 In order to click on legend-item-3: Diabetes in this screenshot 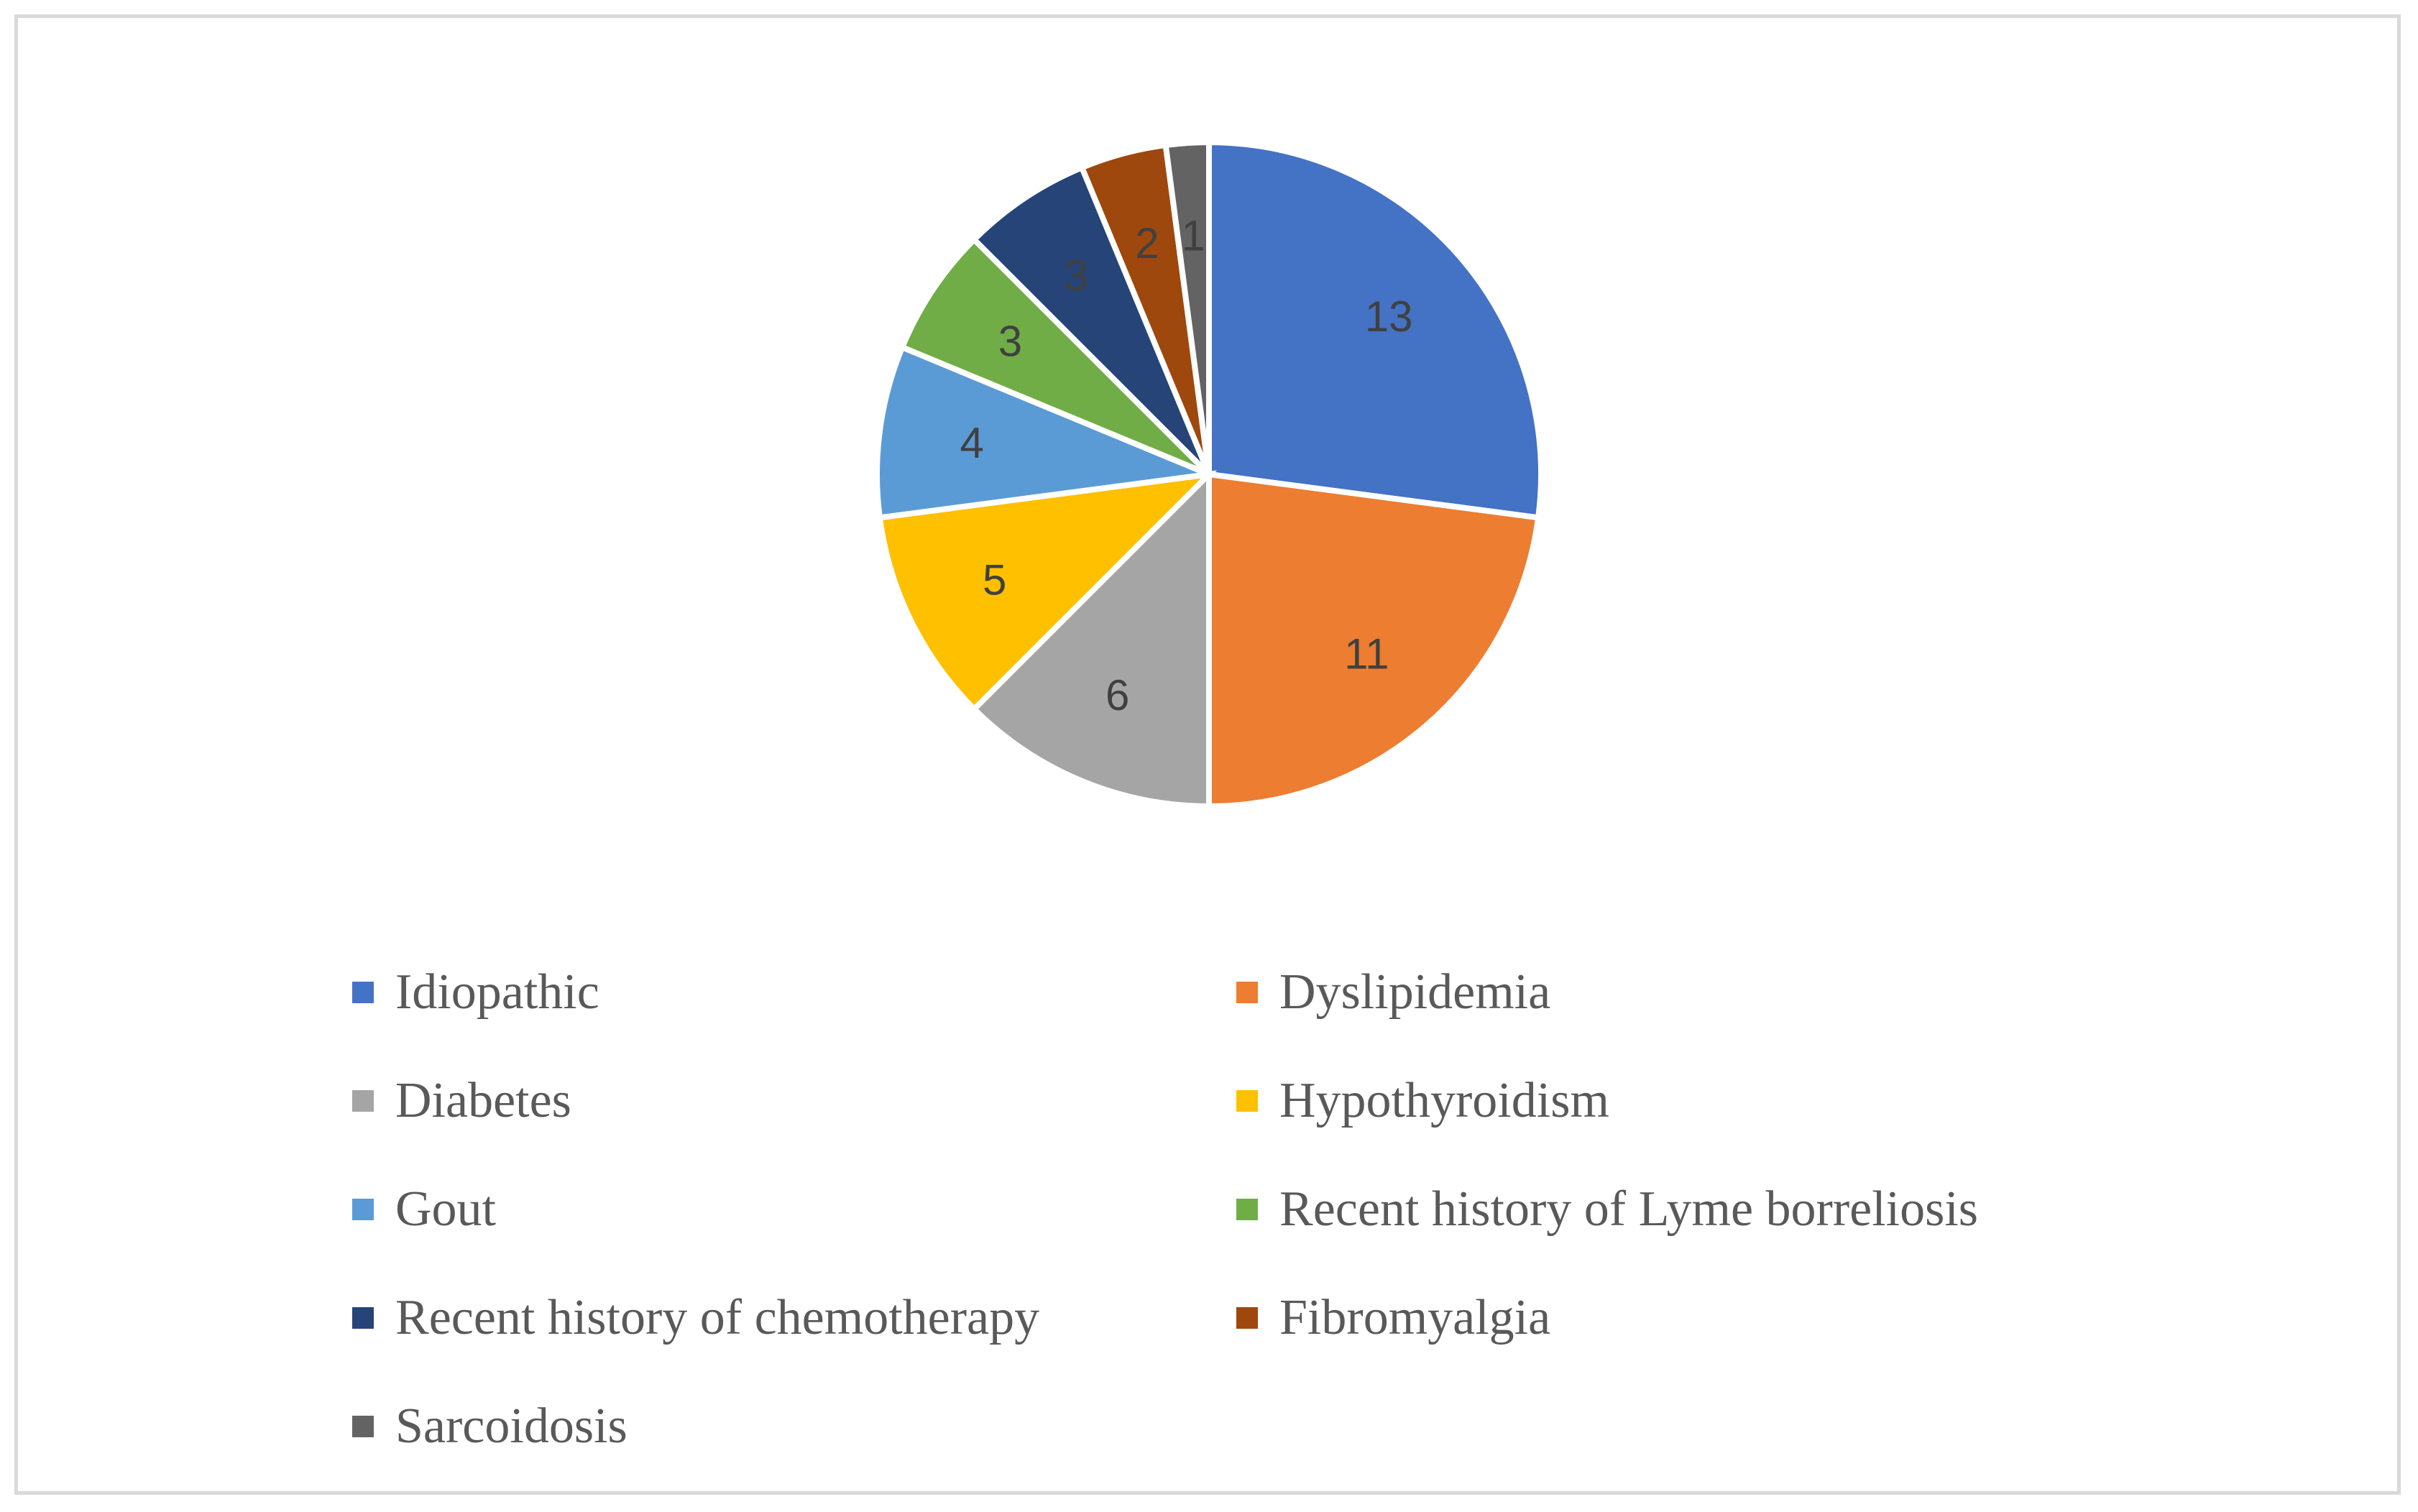, I will do `click(794, 1101)`.